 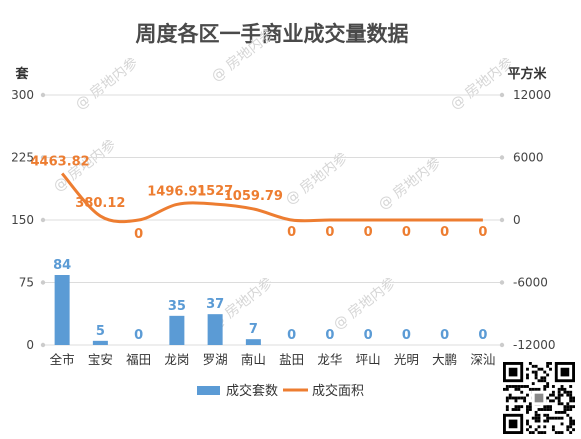 What do you see at coordinates (406, 359) in the screenshot?
I see `category-label: 光明` at bounding box center [406, 359].